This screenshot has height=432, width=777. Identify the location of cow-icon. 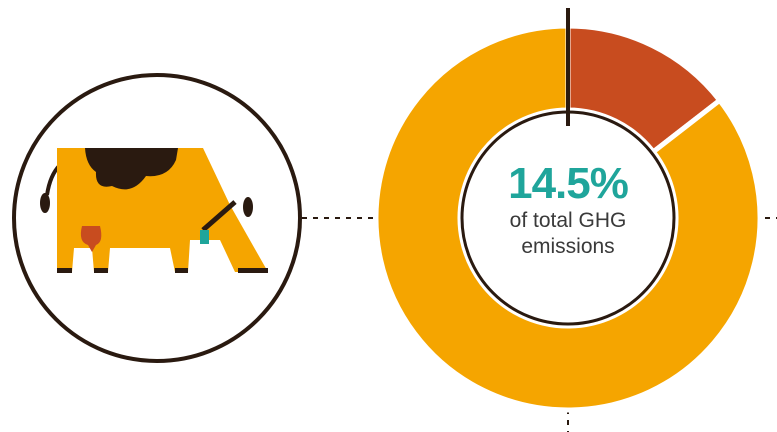
(154, 210).